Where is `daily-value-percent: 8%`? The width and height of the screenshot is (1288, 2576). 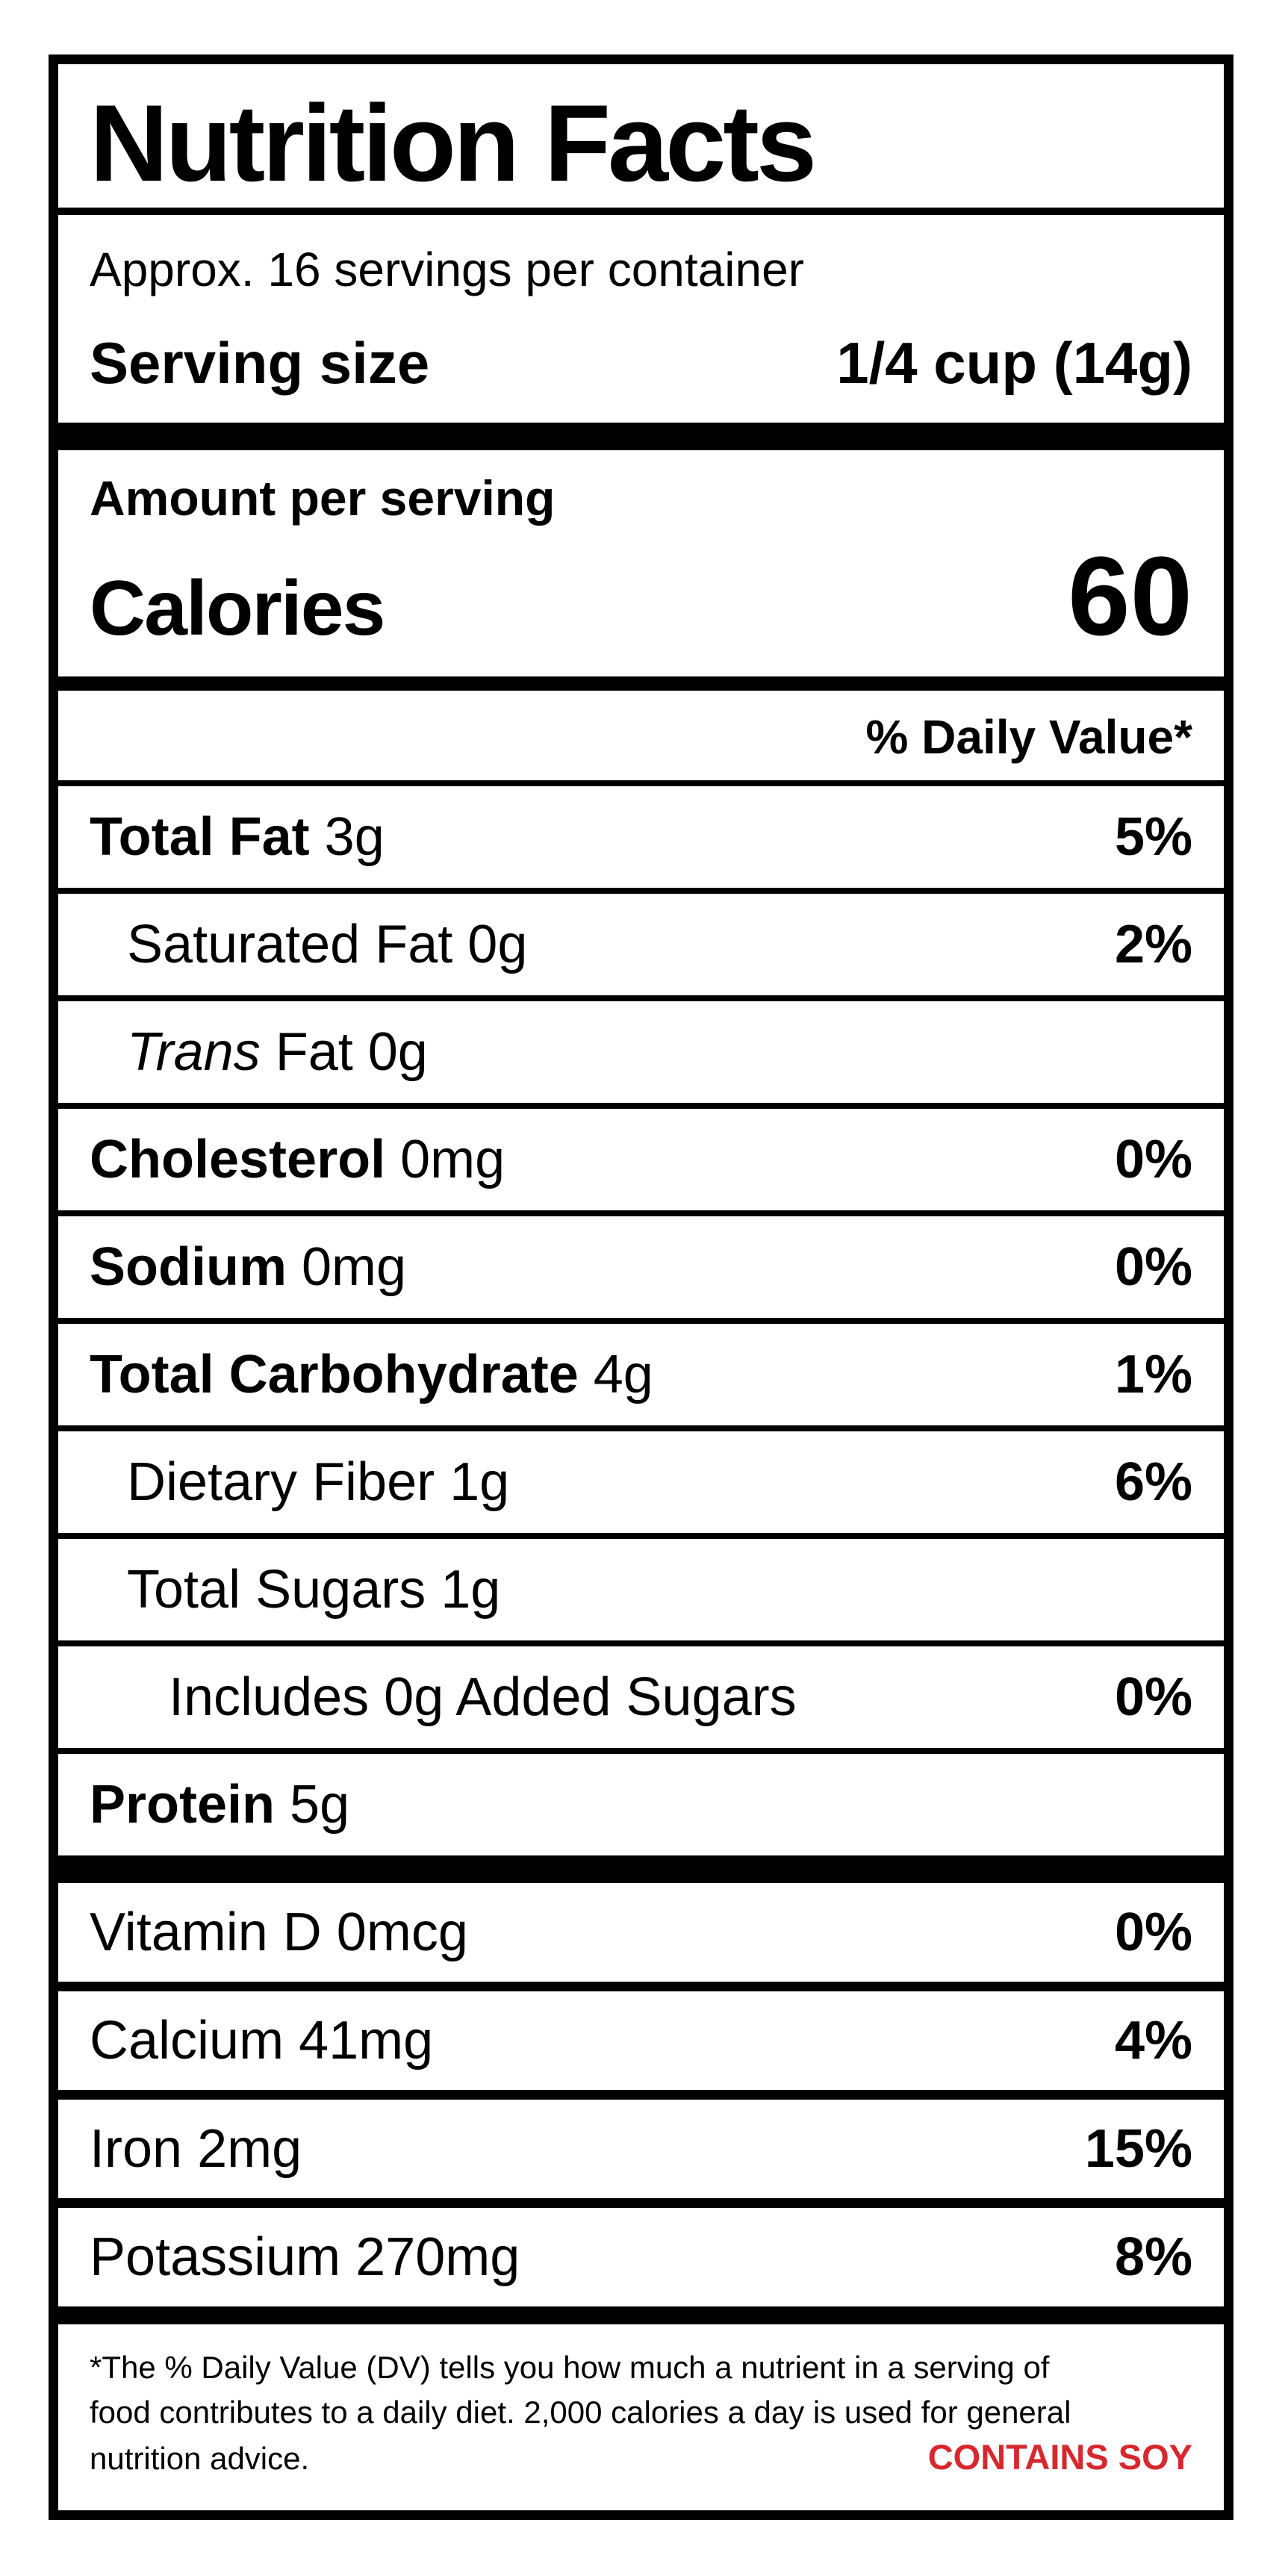 daily-value-percent: 8% is located at coordinates (1153, 2257).